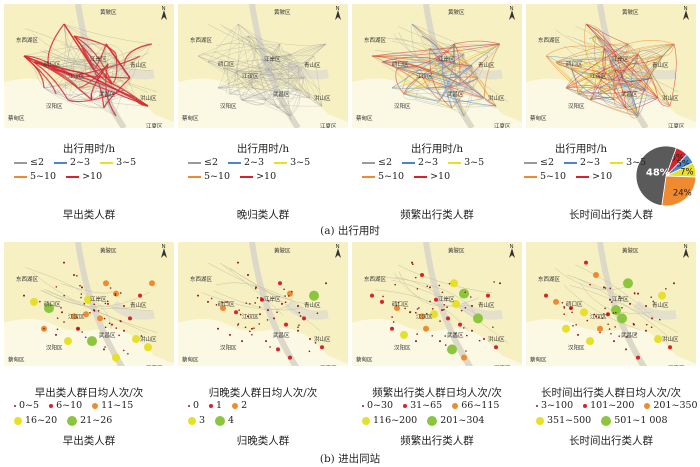 The image size is (700, 467). What do you see at coordinates (282, 12) in the screenshot?
I see `district-label: 黄陂区` at bounding box center [282, 12].